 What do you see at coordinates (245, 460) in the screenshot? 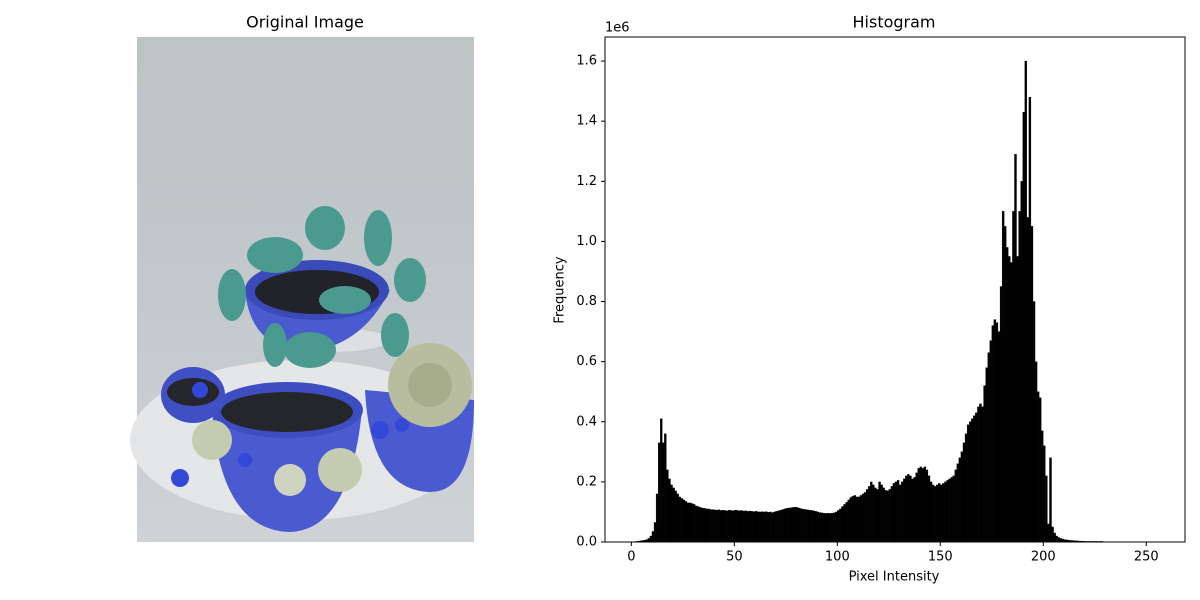
I see `flower` at bounding box center [245, 460].